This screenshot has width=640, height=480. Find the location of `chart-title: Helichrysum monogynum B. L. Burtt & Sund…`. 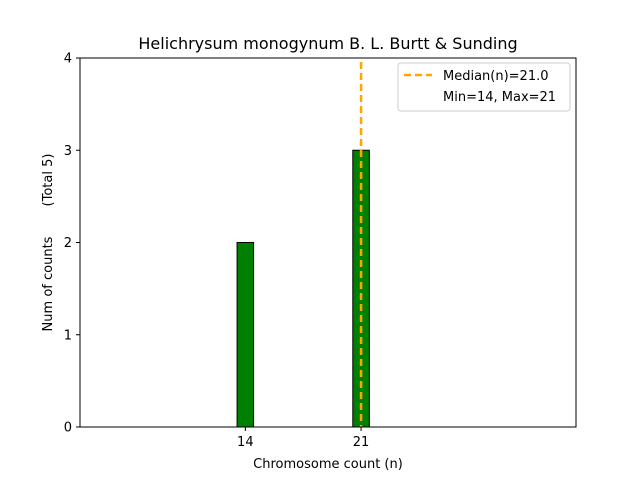

chart-title: Helichrysum monogynum B. L. Burtt & Sund… is located at coordinates (327, 43).